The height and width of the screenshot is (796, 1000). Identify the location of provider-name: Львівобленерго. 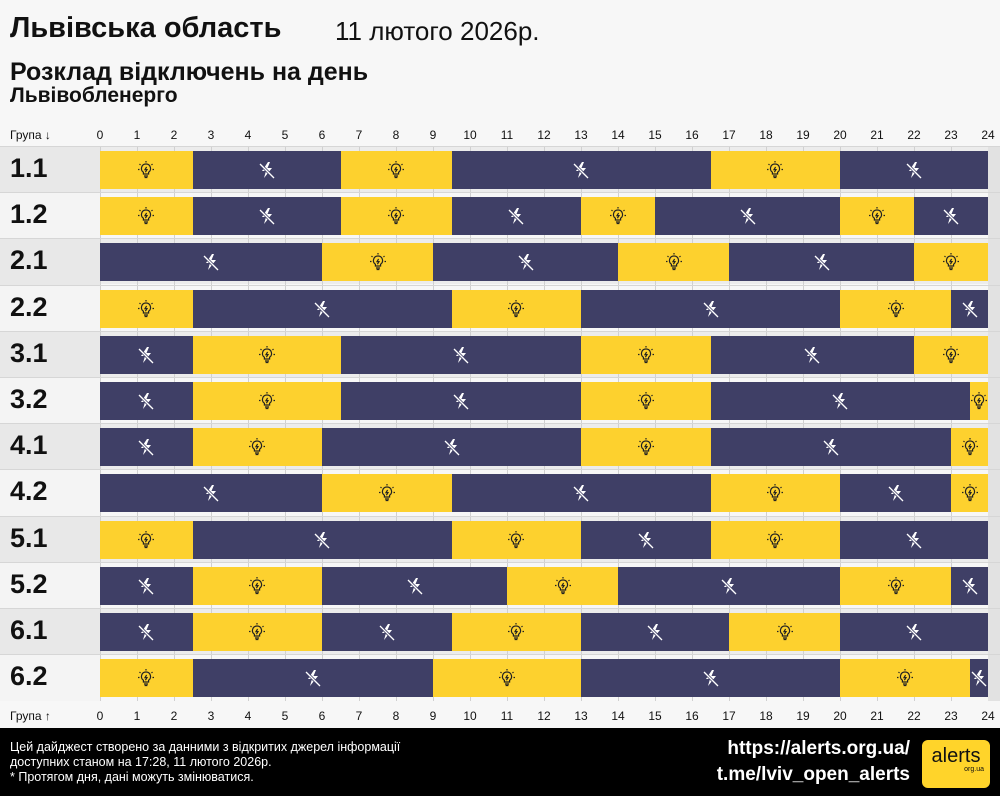
(94, 95).